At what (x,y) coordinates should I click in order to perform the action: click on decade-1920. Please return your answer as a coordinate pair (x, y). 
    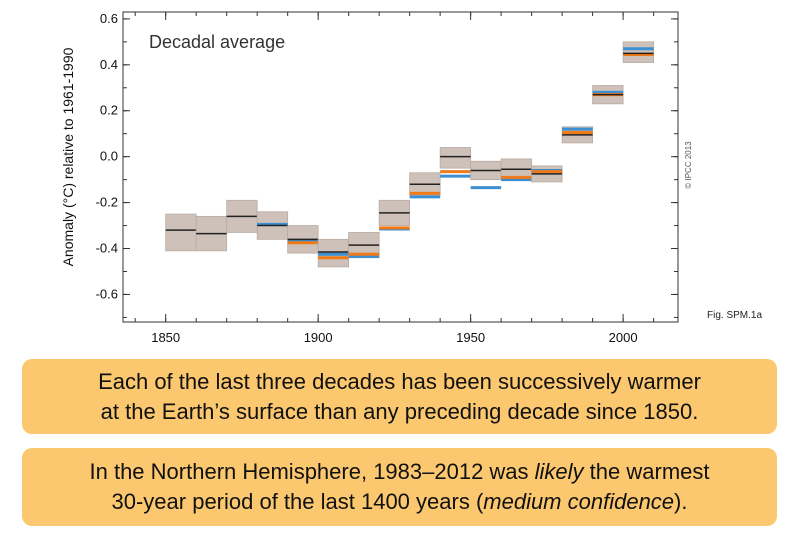
    Looking at the image, I should click on (394, 215).